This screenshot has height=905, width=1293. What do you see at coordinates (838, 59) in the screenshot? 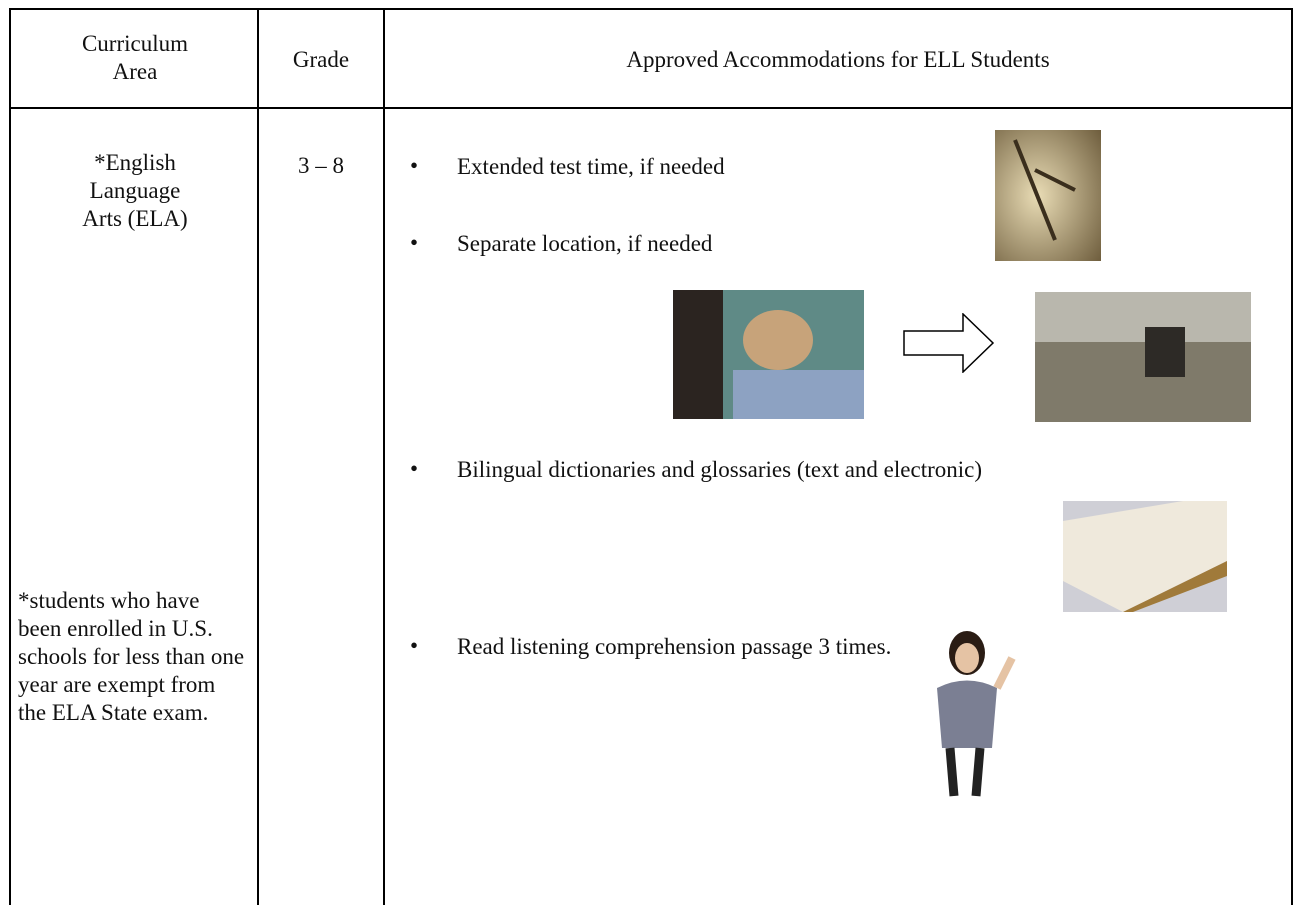
I see `header-cell: Approved Accommodations for ELL Students` at bounding box center [838, 59].